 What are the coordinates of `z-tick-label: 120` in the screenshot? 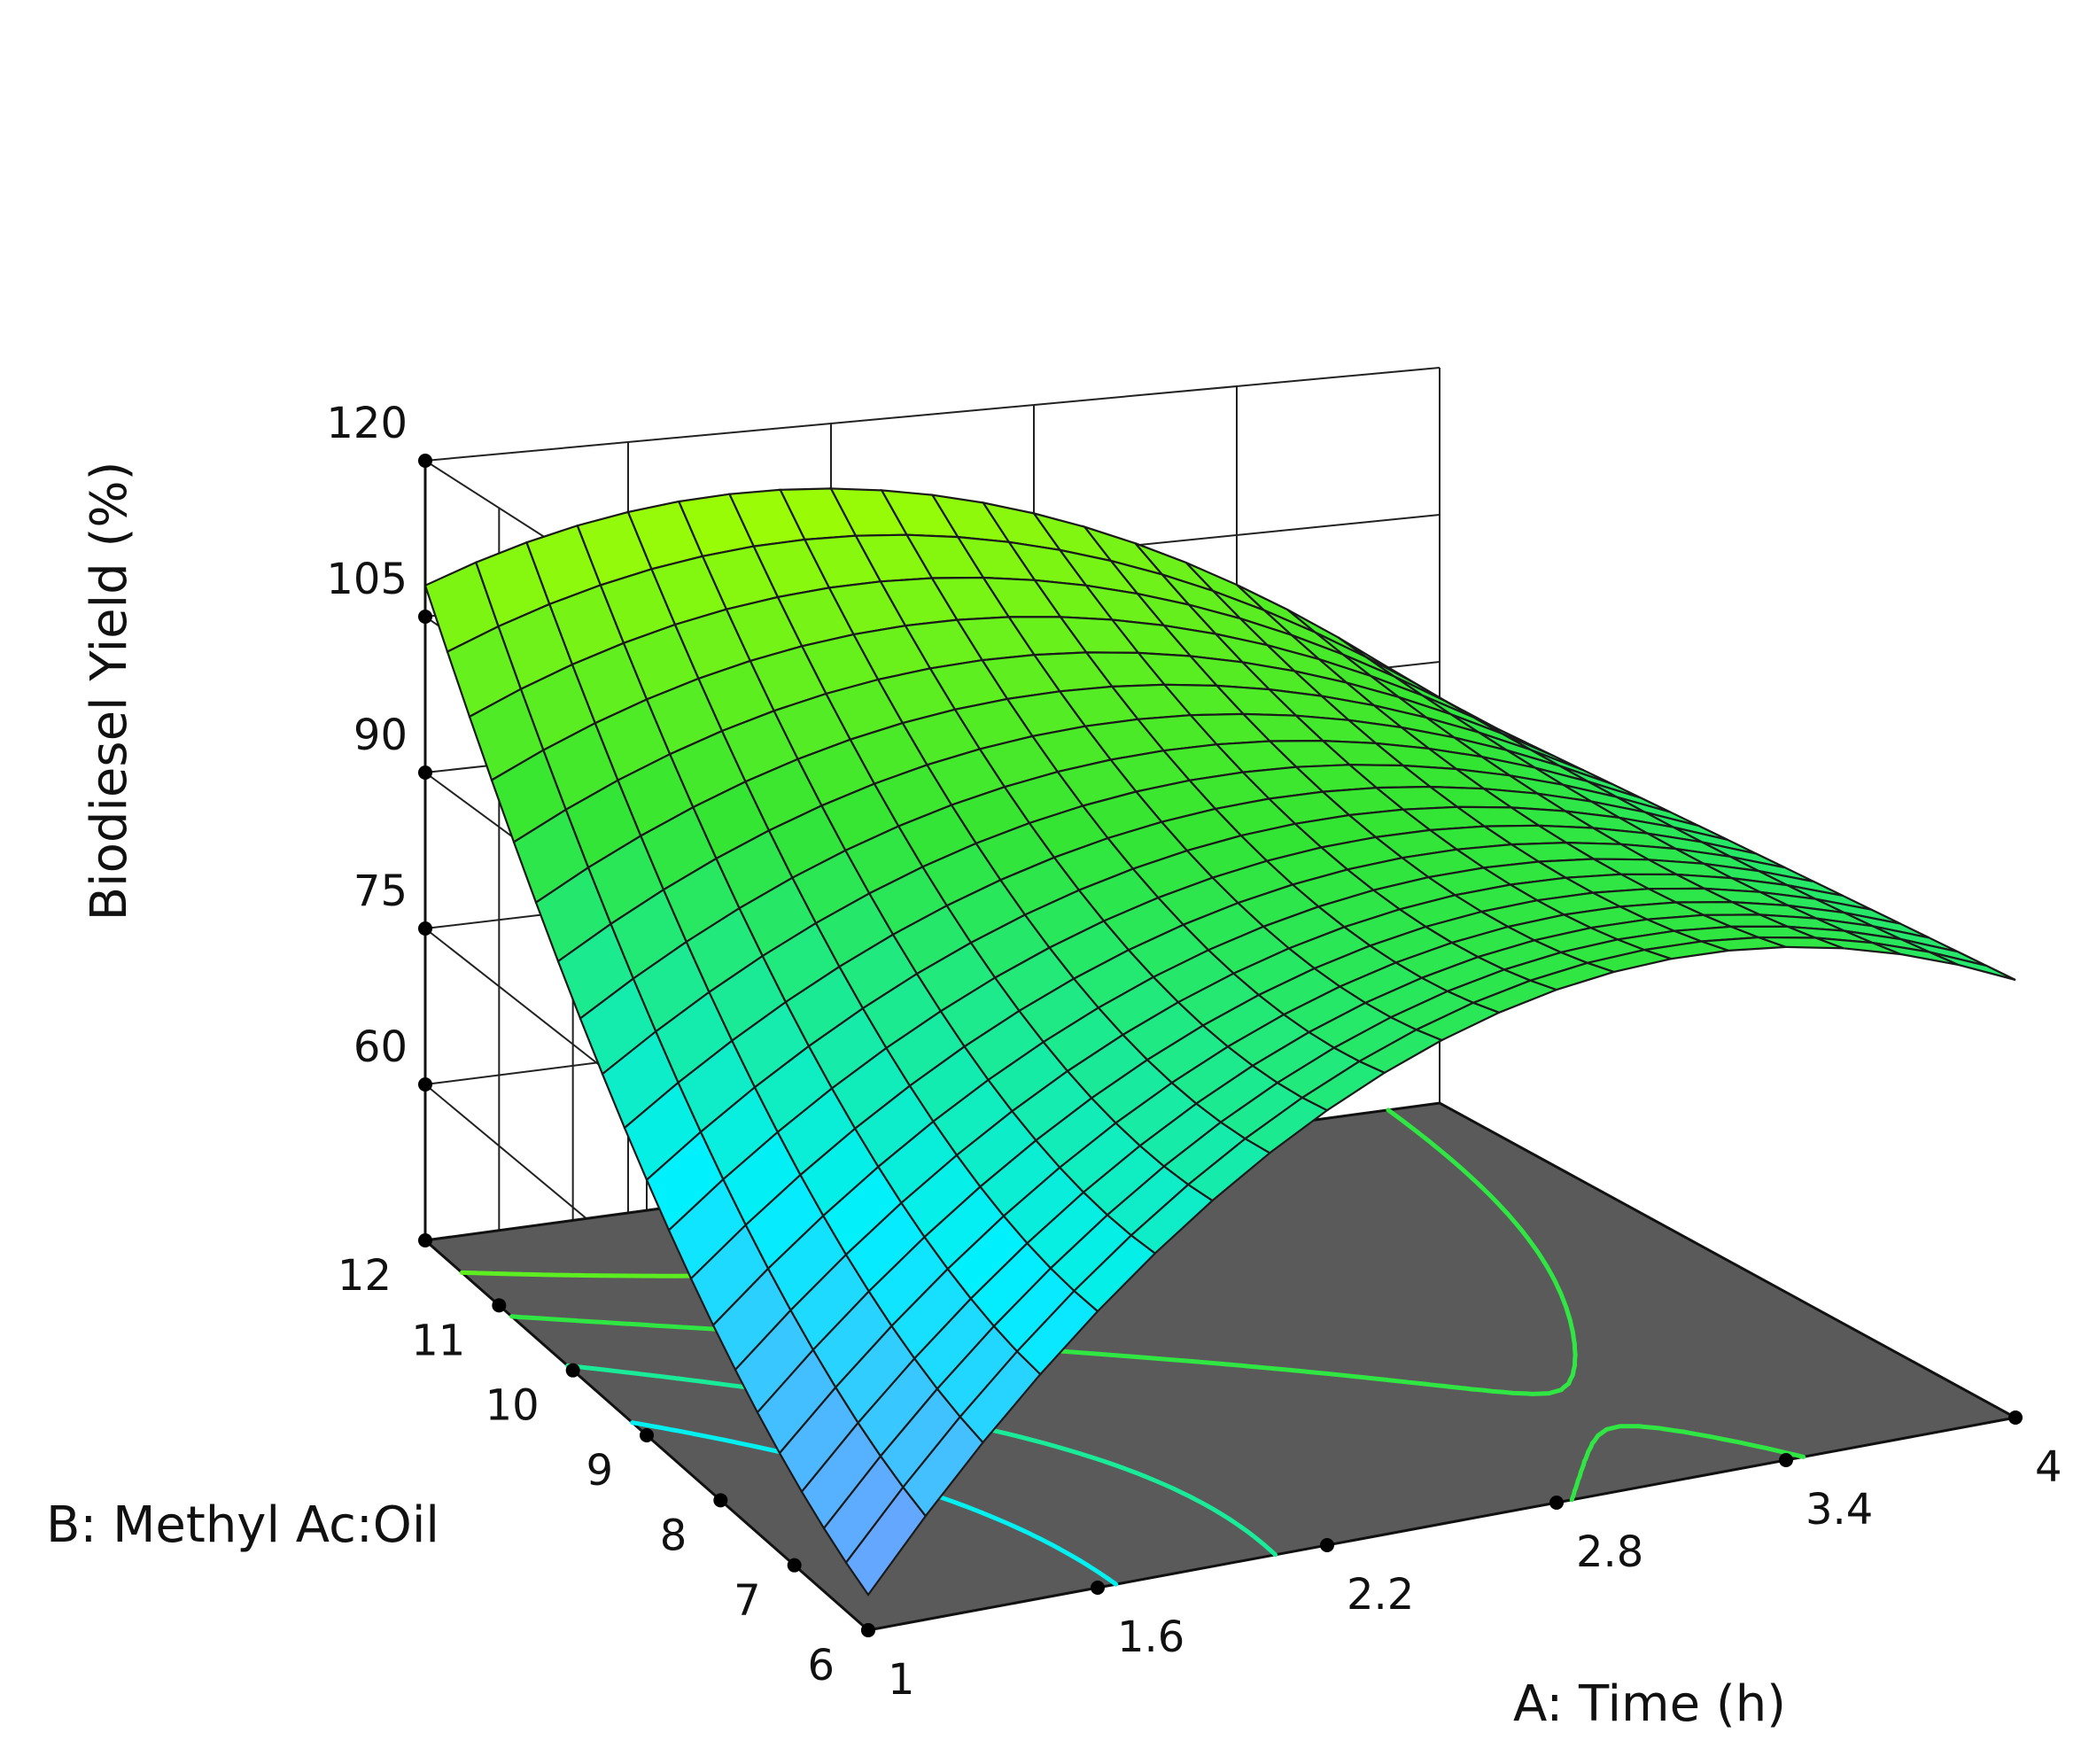 It's located at (367, 423).